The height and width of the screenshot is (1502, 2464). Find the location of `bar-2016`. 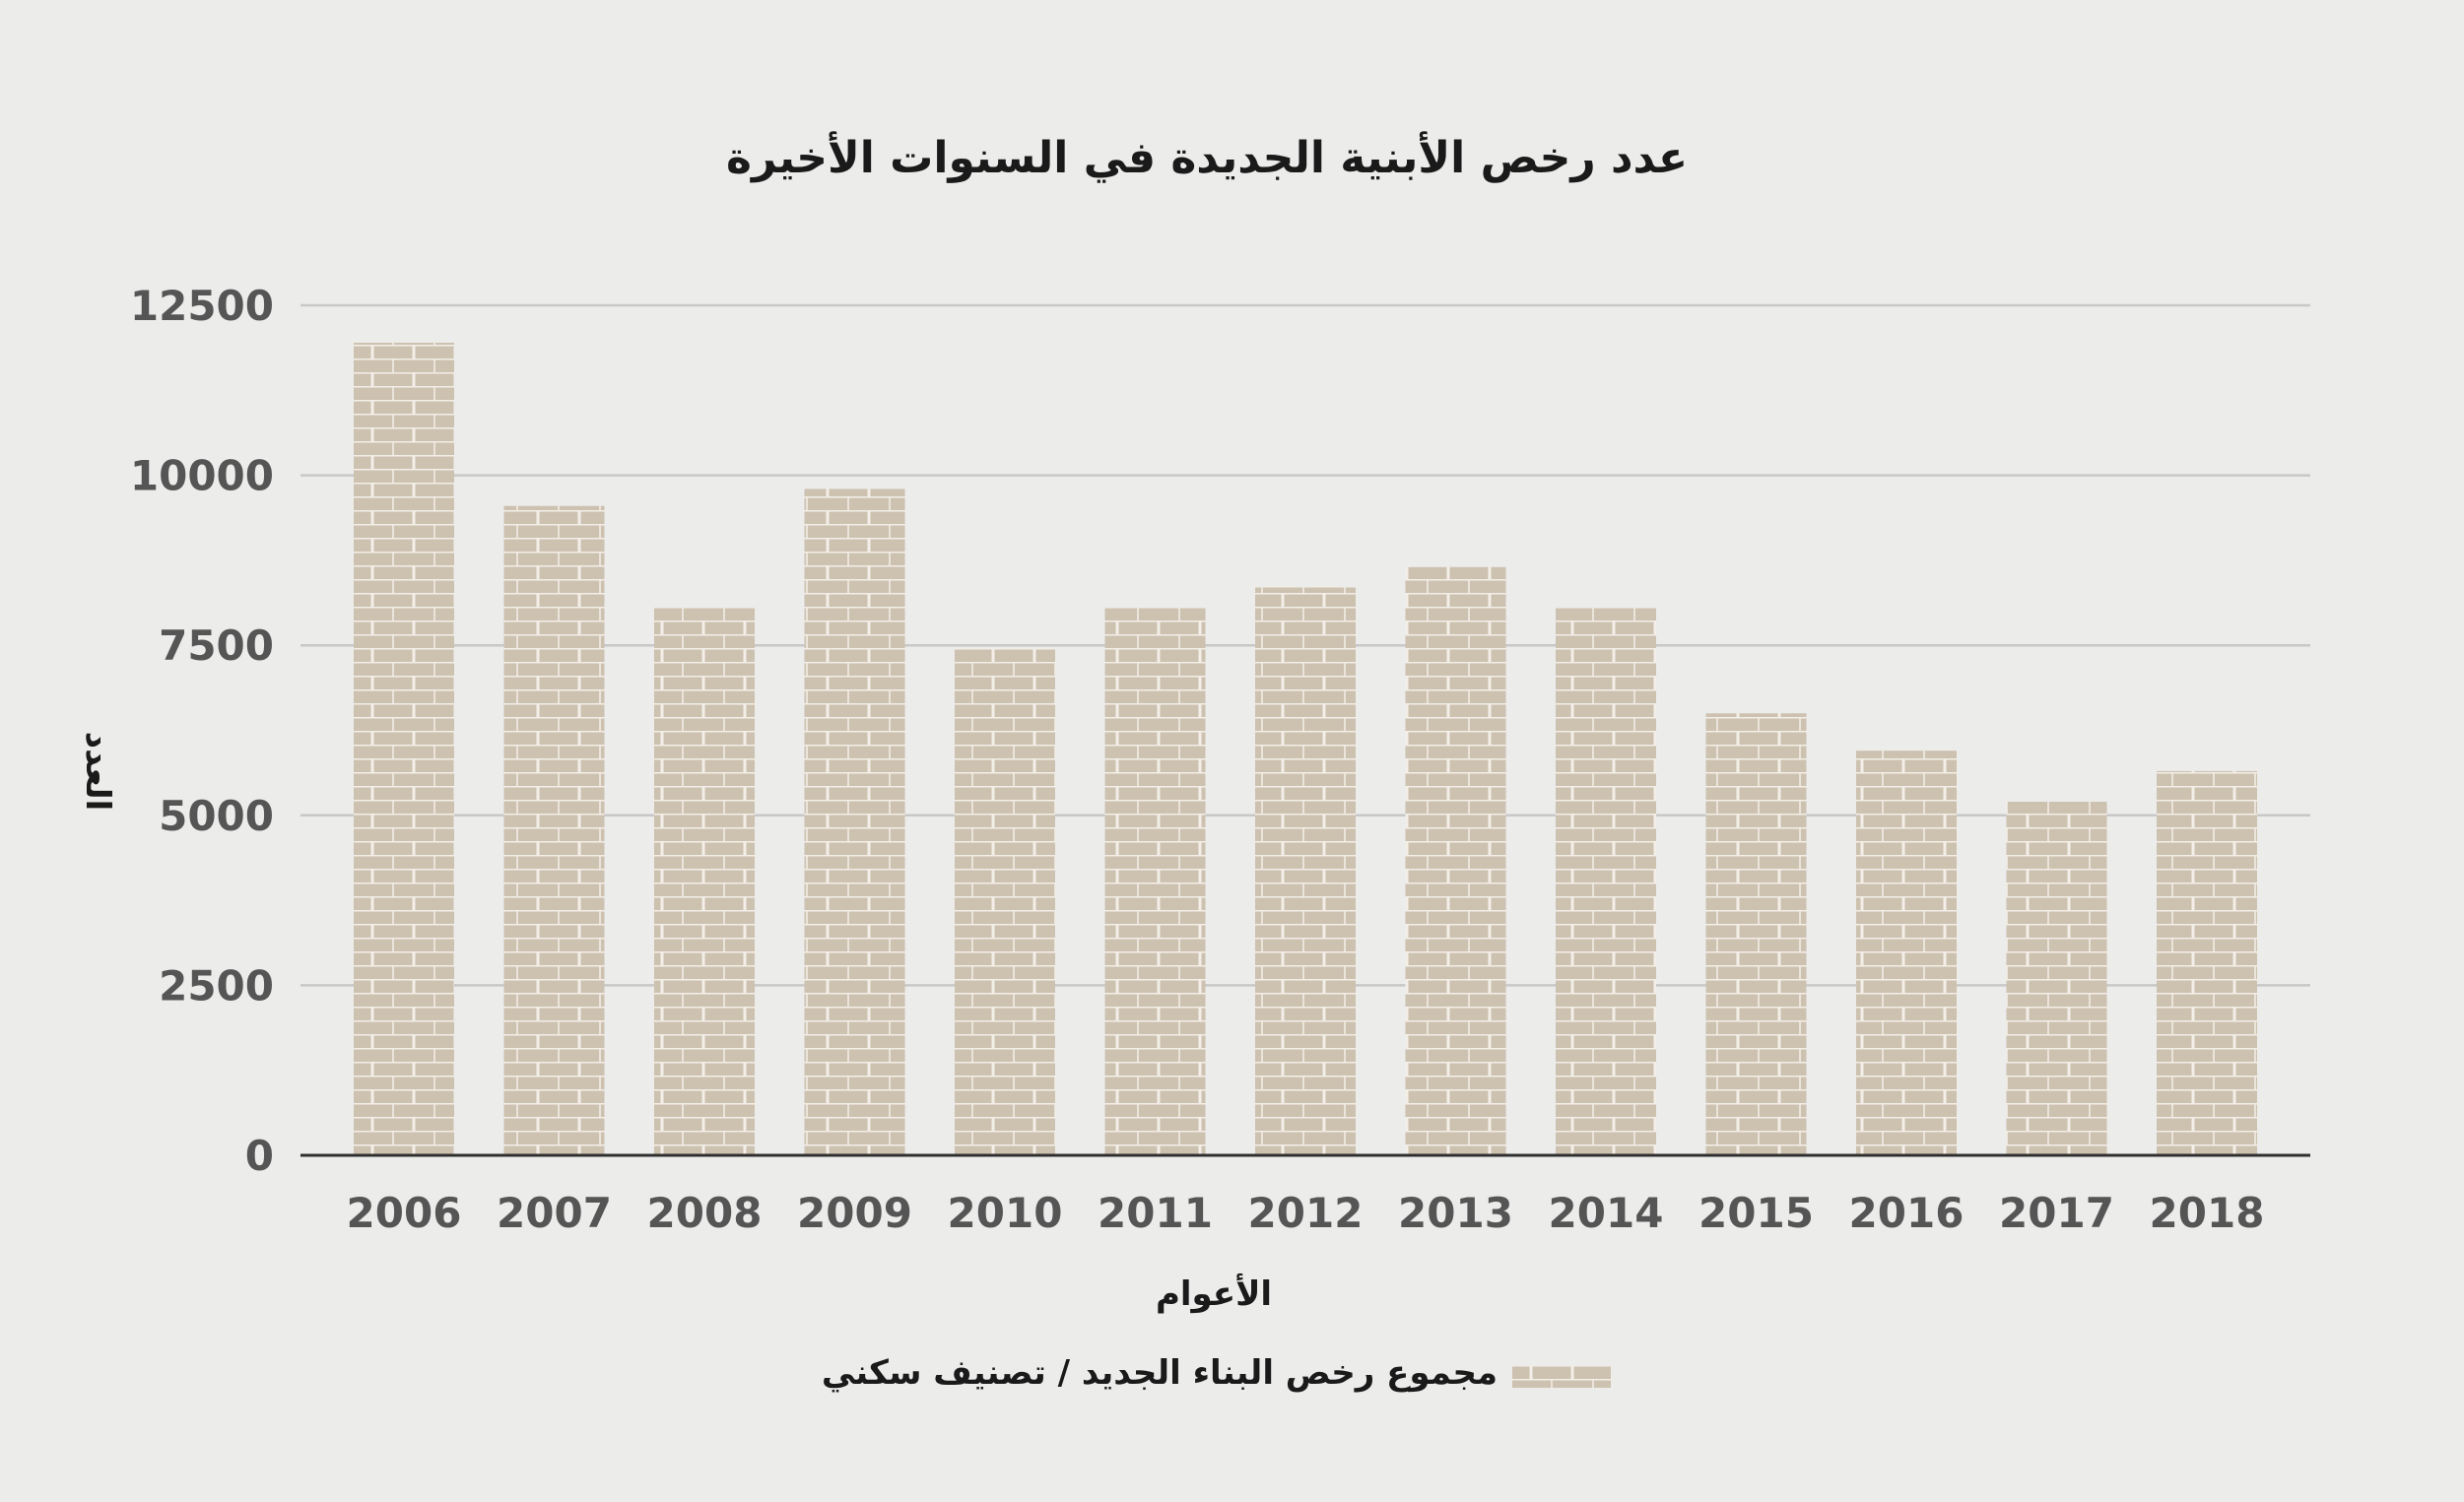

bar-2016 is located at coordinates (1907, 953).